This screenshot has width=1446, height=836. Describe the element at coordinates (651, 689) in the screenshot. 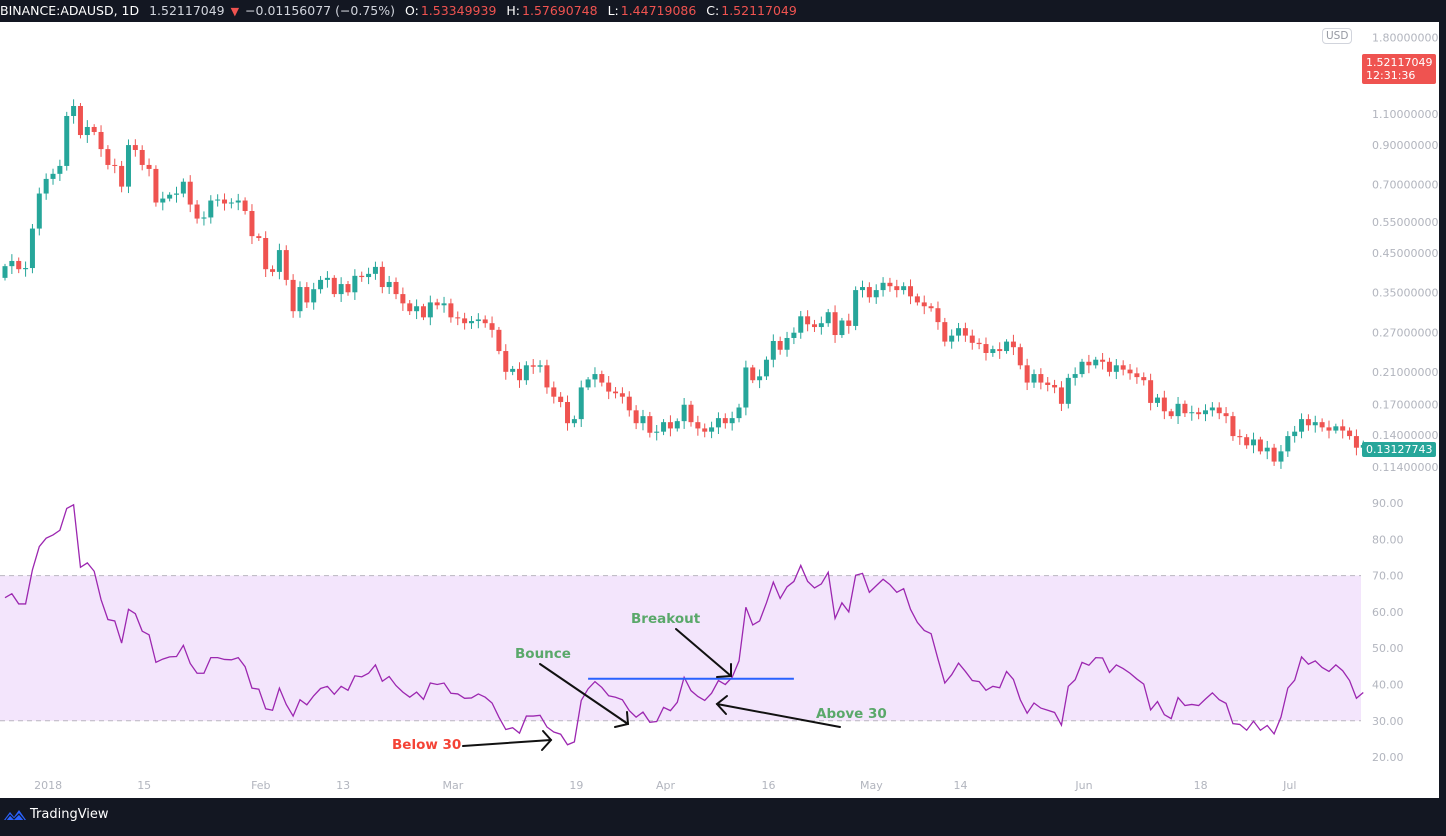

I see `annotation-arrows` at that location.